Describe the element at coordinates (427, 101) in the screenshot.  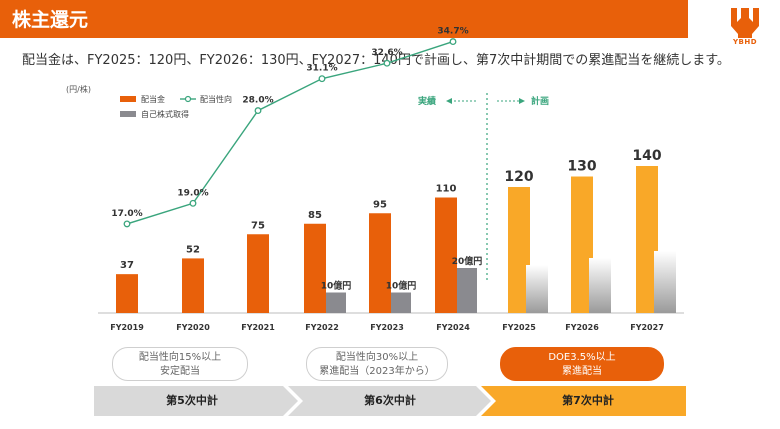
I see `actual-label: 実績` at that location.